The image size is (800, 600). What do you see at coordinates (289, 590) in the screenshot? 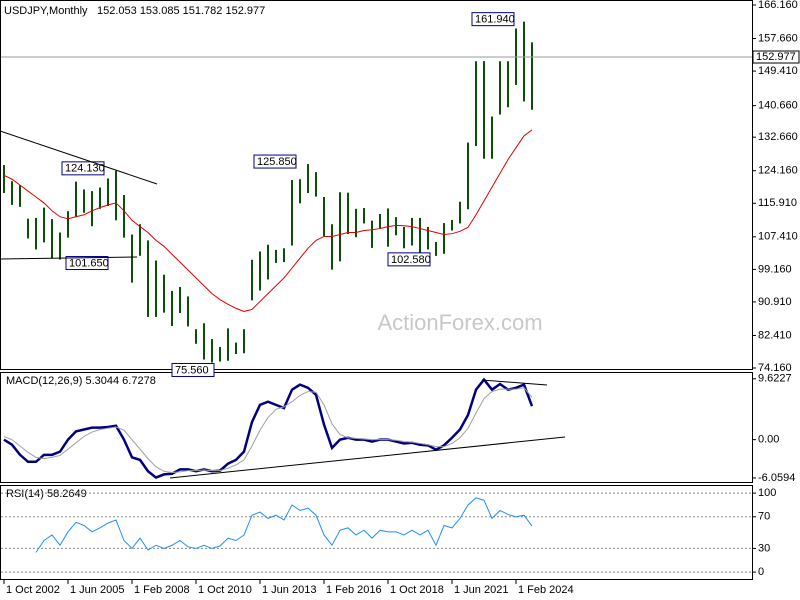
I see `x-tick-label: 1 Jun 2013` at bounding box center [289, 590].